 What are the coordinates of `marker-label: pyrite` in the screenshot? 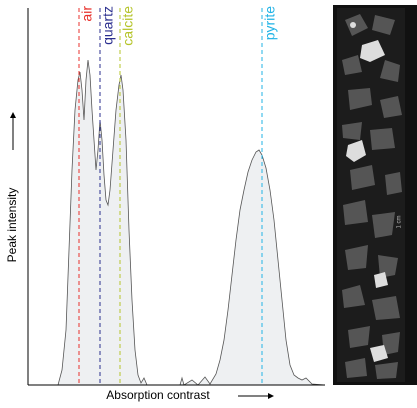 It's located at (270, 23).